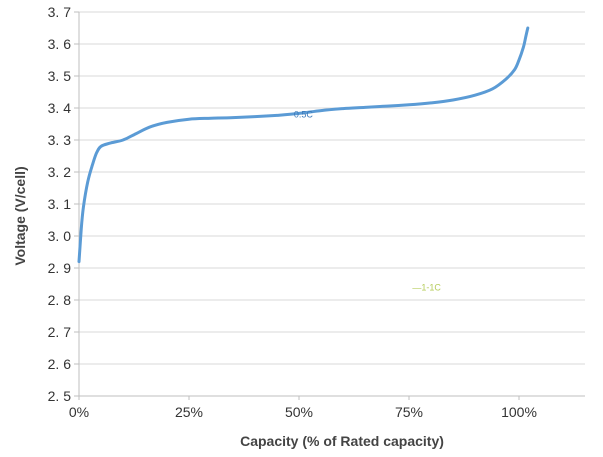 The image size is (603, 457). What do you see at coordinates (60, 332) in the screenshot?
I see `y-tick-label: 2. 7` at bounding box center [60, 332].